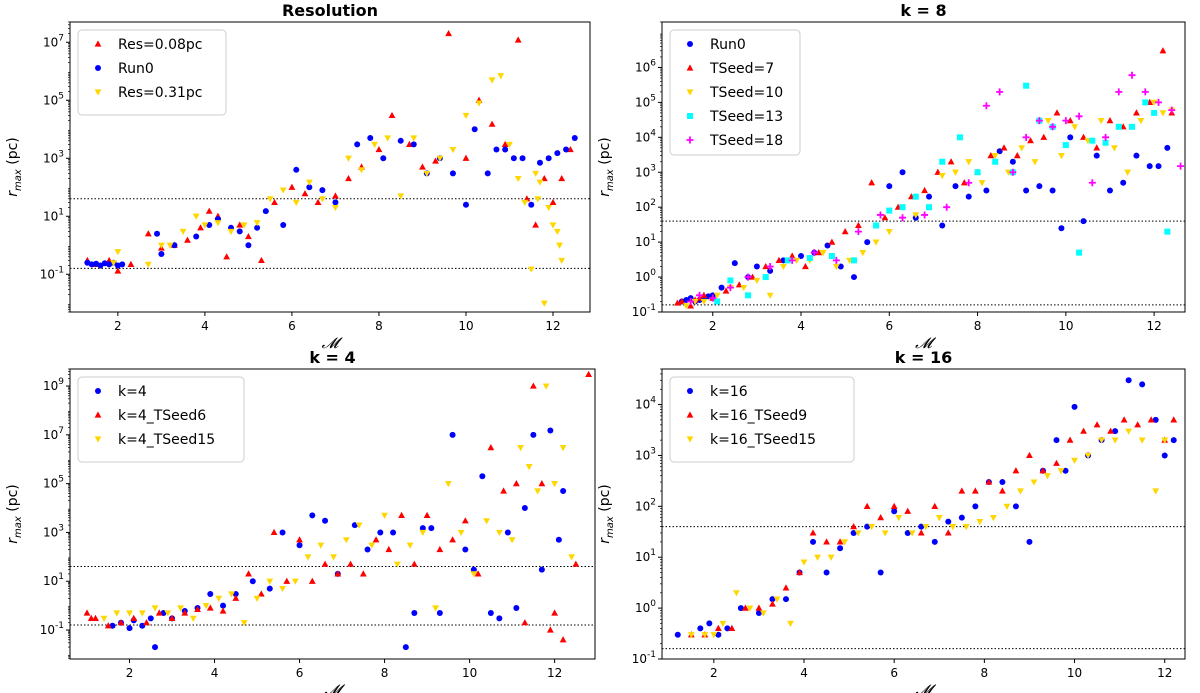 The image size is (1200, 693). What do you see at coordinates (606, 167) in the screenshot?
I see `y-axis-label: rmax (pc)` at bounding box center [606, 167].